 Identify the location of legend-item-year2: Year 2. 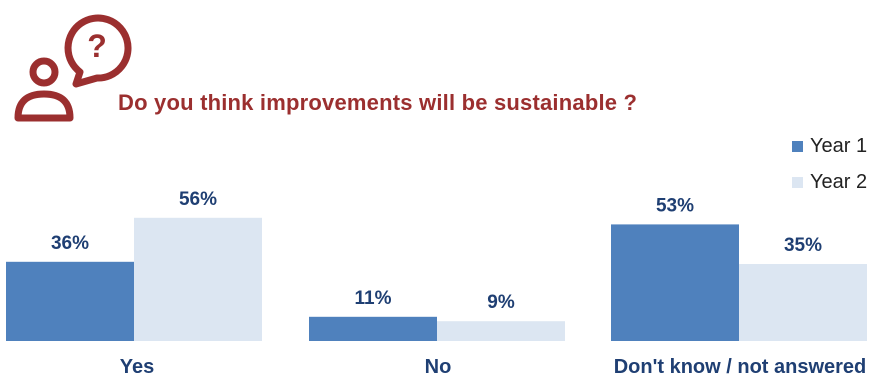
(829, 182).